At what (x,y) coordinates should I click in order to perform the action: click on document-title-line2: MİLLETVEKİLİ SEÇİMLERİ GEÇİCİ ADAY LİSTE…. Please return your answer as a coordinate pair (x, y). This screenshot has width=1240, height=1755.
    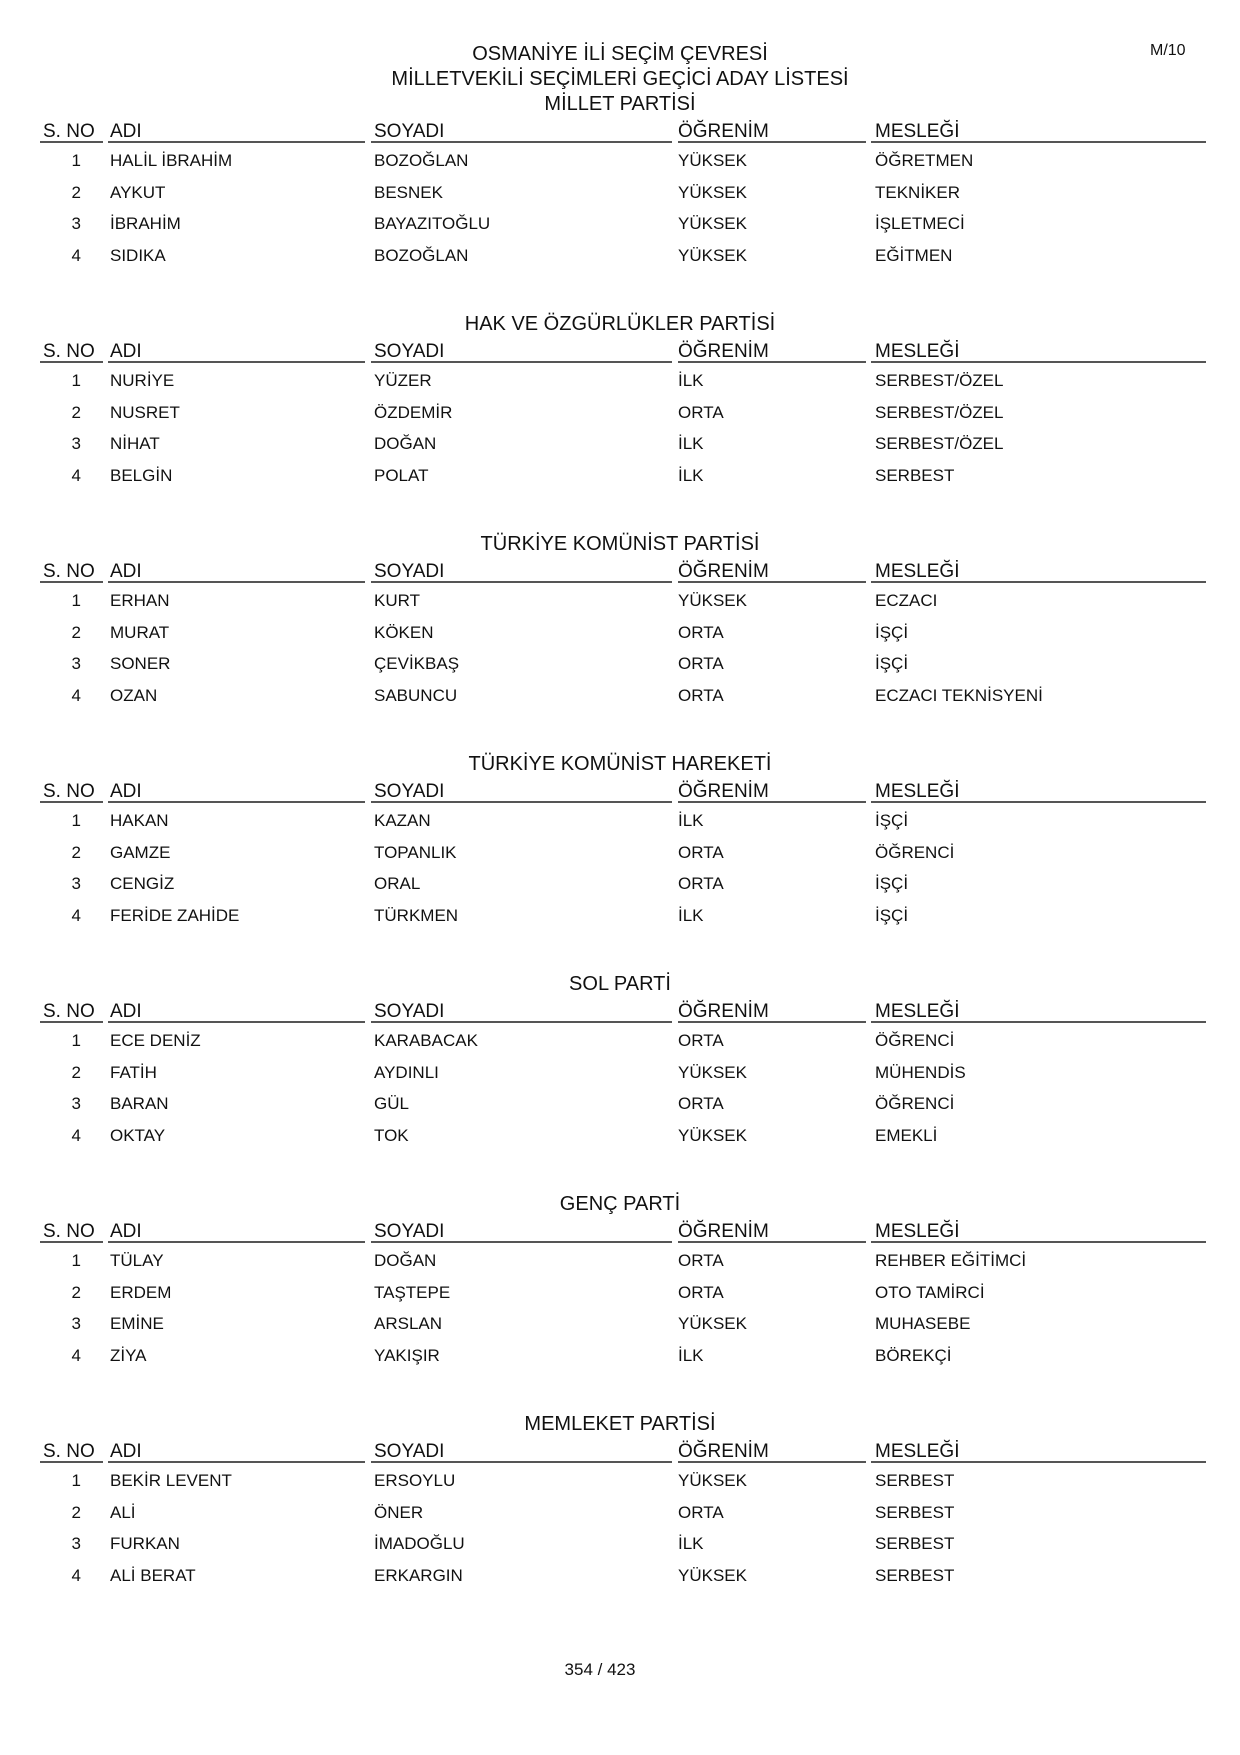
    Looking at the image, I should click on (620, 79).